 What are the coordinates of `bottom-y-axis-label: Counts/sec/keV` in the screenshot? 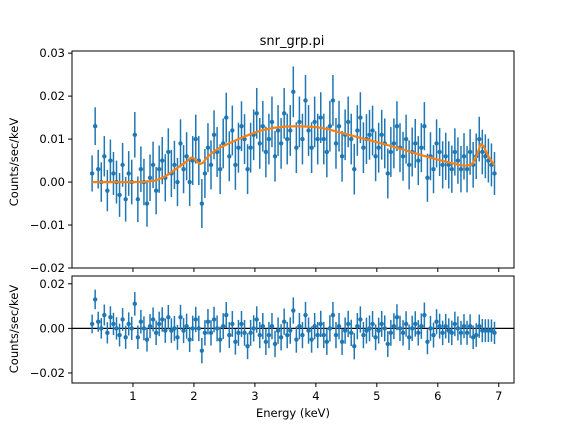 It's located at (14, 329).